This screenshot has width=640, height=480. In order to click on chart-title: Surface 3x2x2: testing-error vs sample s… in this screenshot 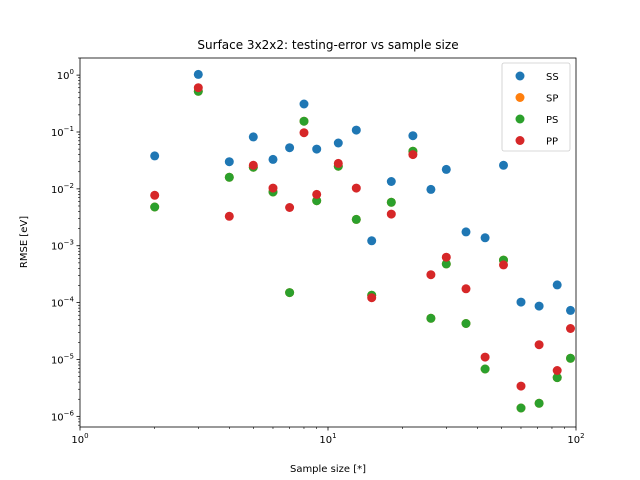, I will do `click(327, 45)`.